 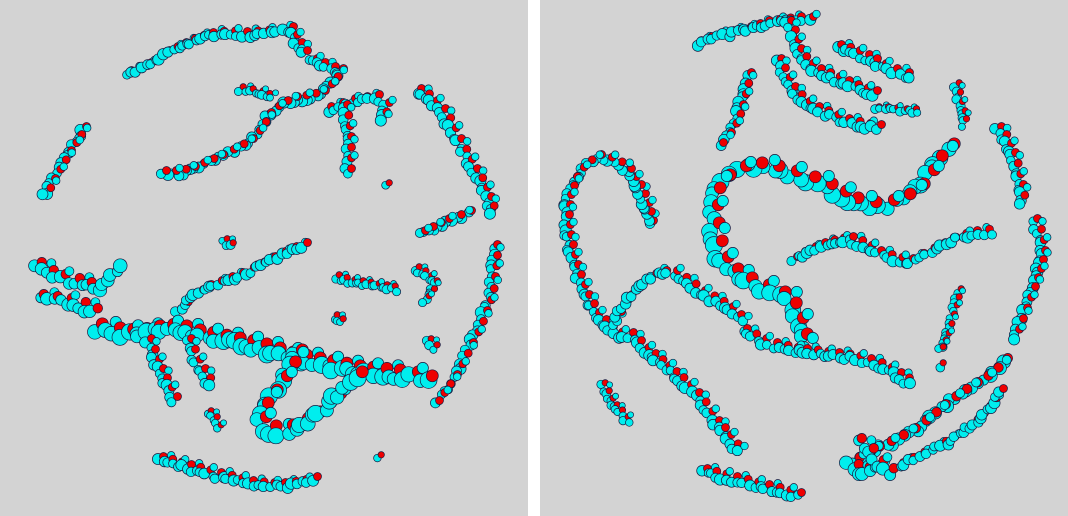 What do you see at coordinates (736, 109) in the screenshot?
I see `bead-chain-left-upper-stroke` at bounding box center [736, 109].